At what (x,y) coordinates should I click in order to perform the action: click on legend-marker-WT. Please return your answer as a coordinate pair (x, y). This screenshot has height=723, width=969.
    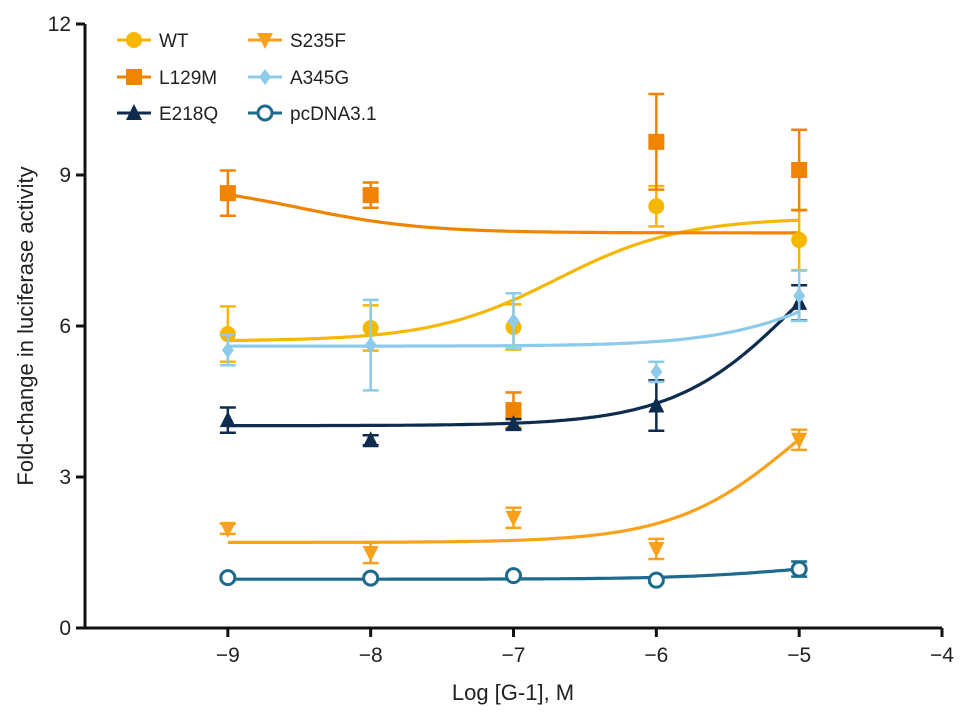
    Looking at the image, I should click on (134, 40).